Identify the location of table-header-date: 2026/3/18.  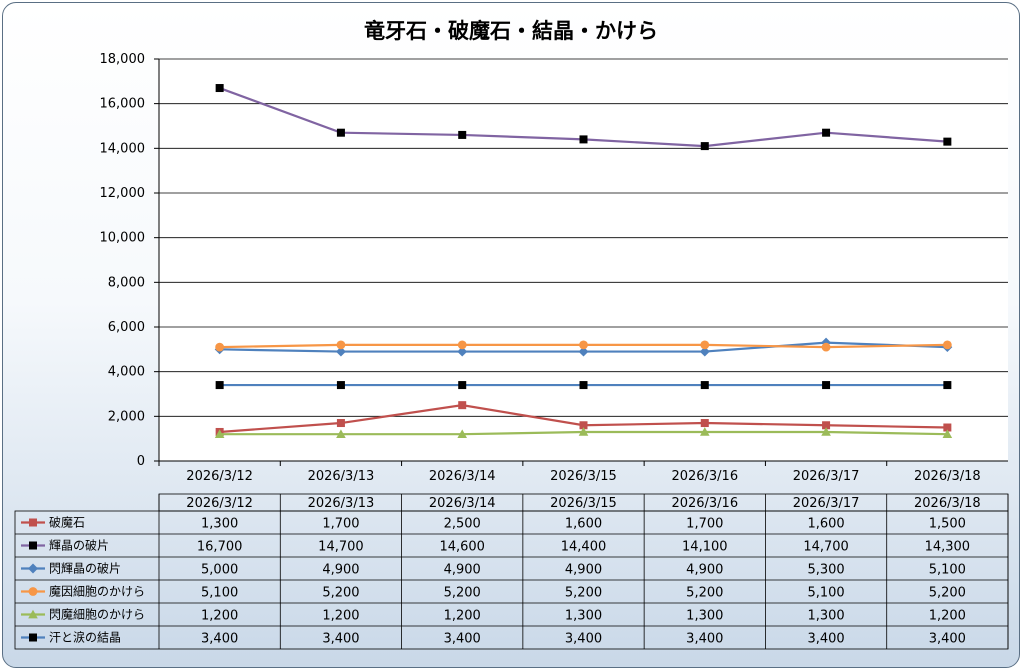
(947, 503).